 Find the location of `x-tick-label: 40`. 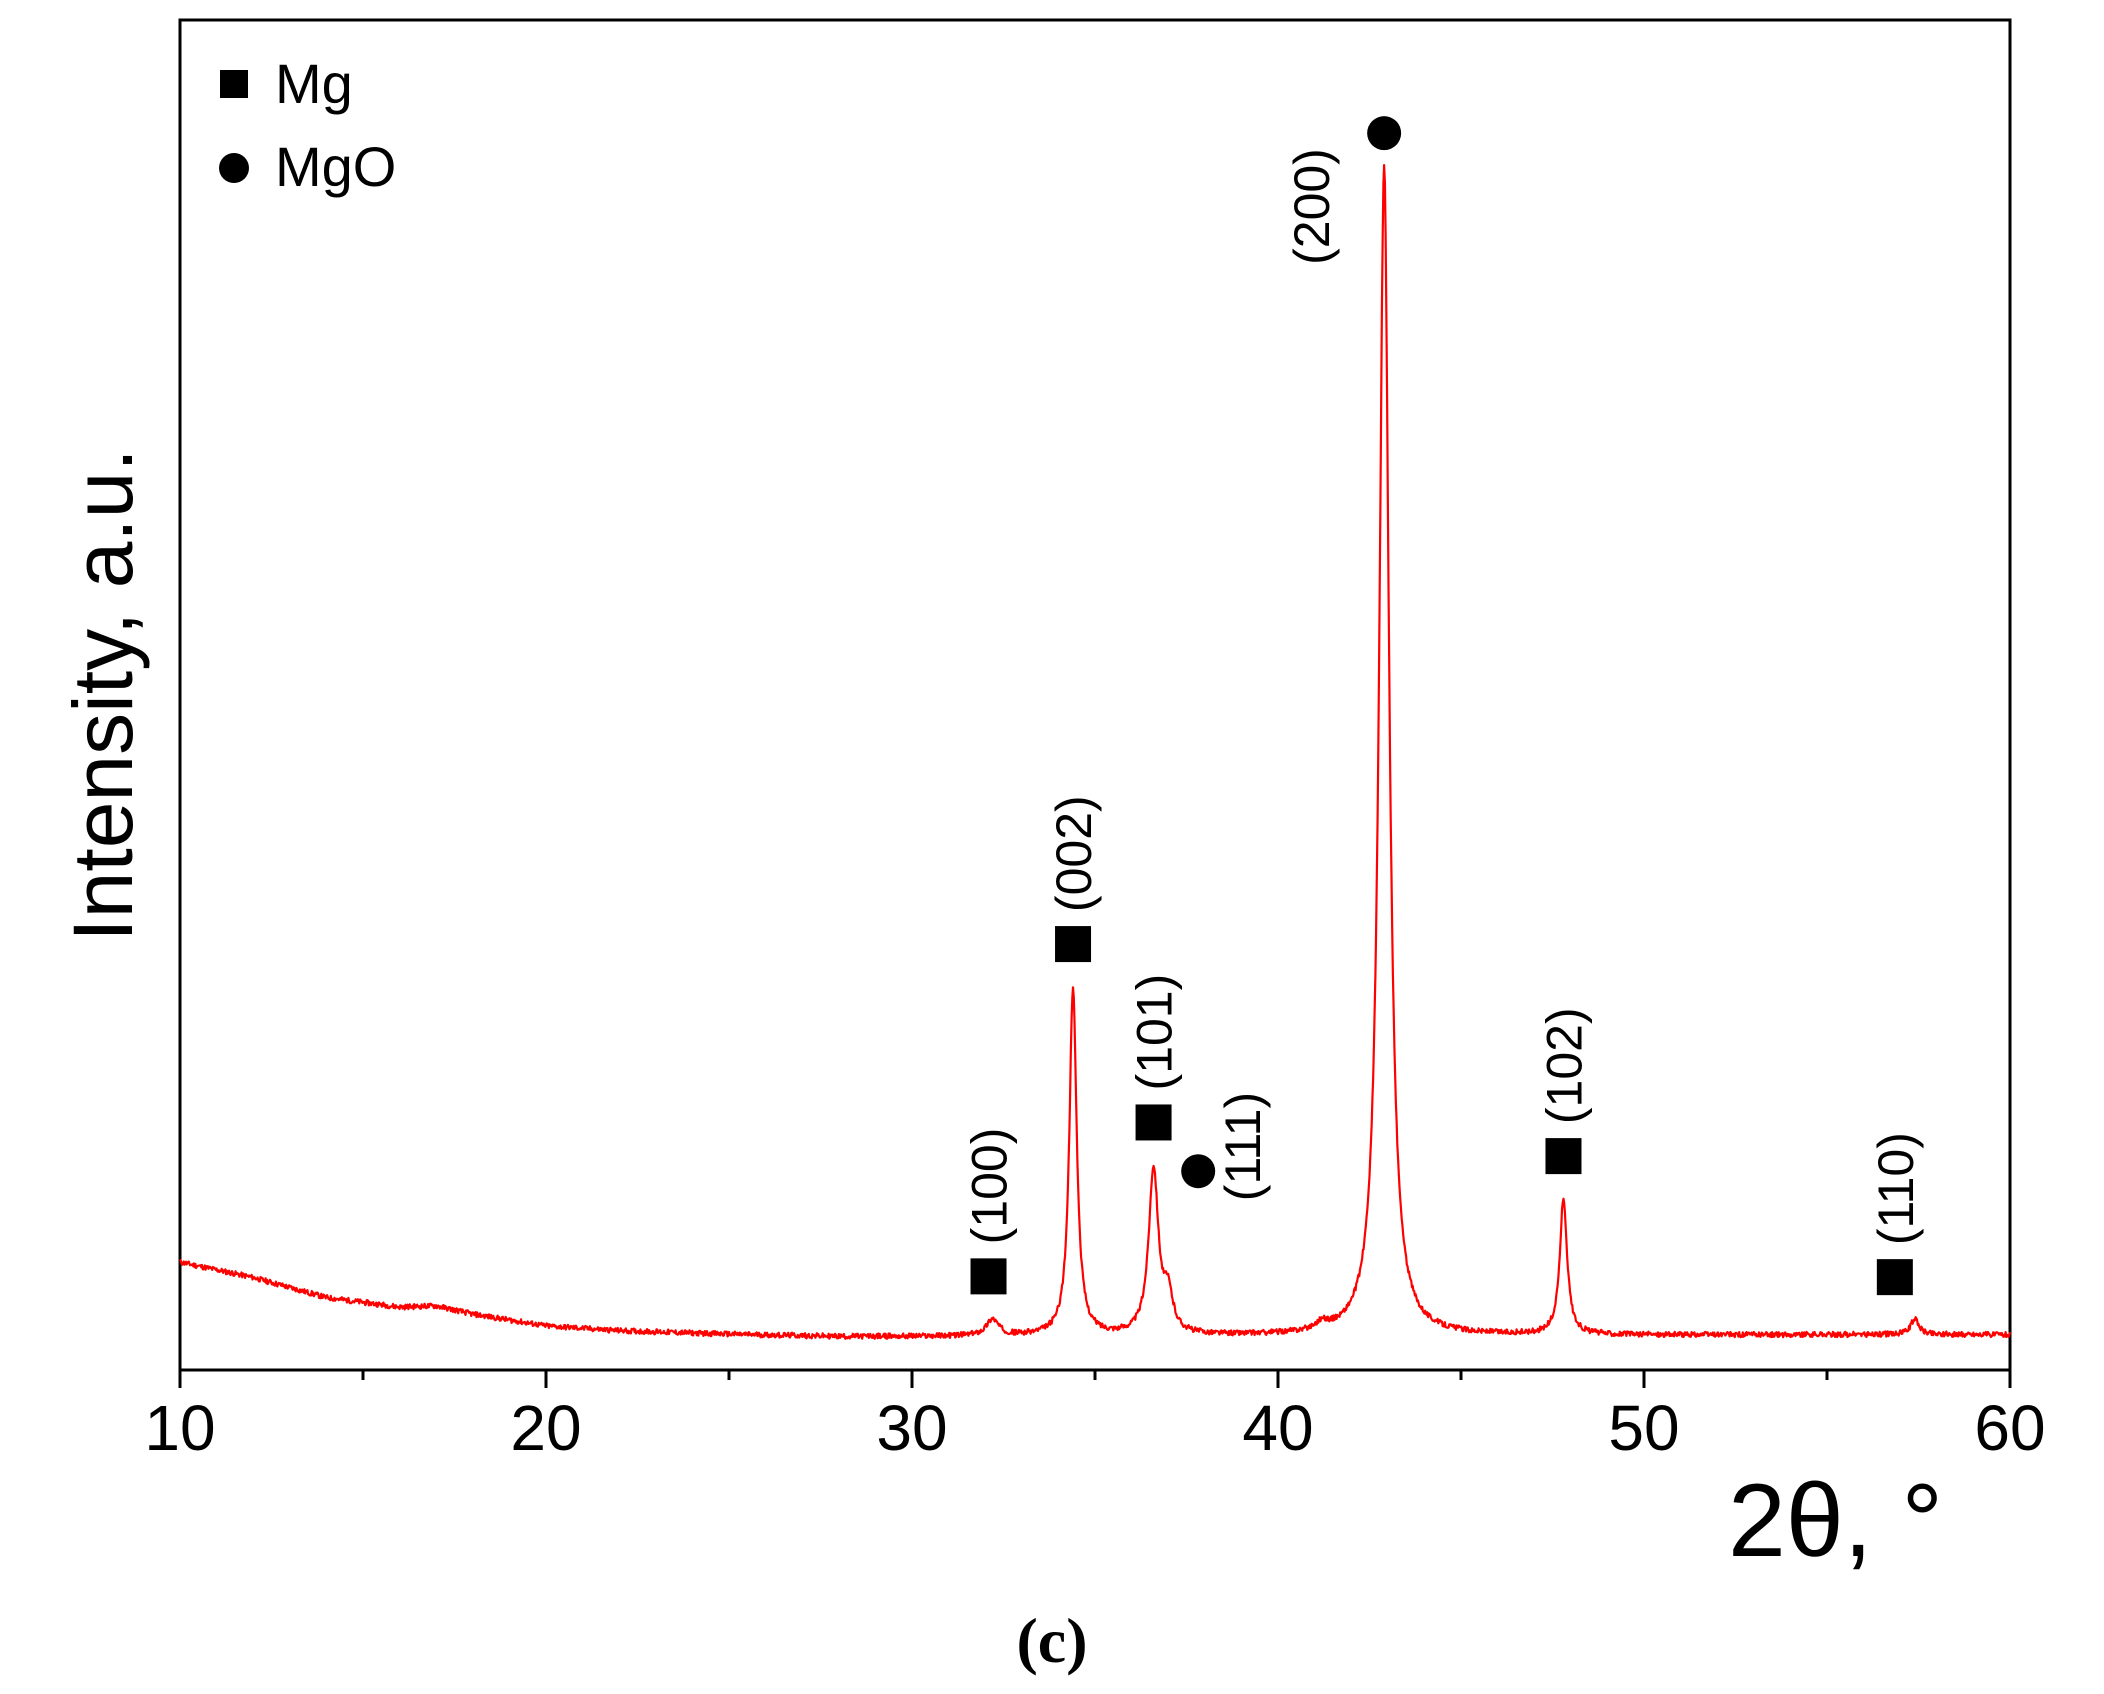

x-tick-label: 40 is located at coordinates (1277, 1428).